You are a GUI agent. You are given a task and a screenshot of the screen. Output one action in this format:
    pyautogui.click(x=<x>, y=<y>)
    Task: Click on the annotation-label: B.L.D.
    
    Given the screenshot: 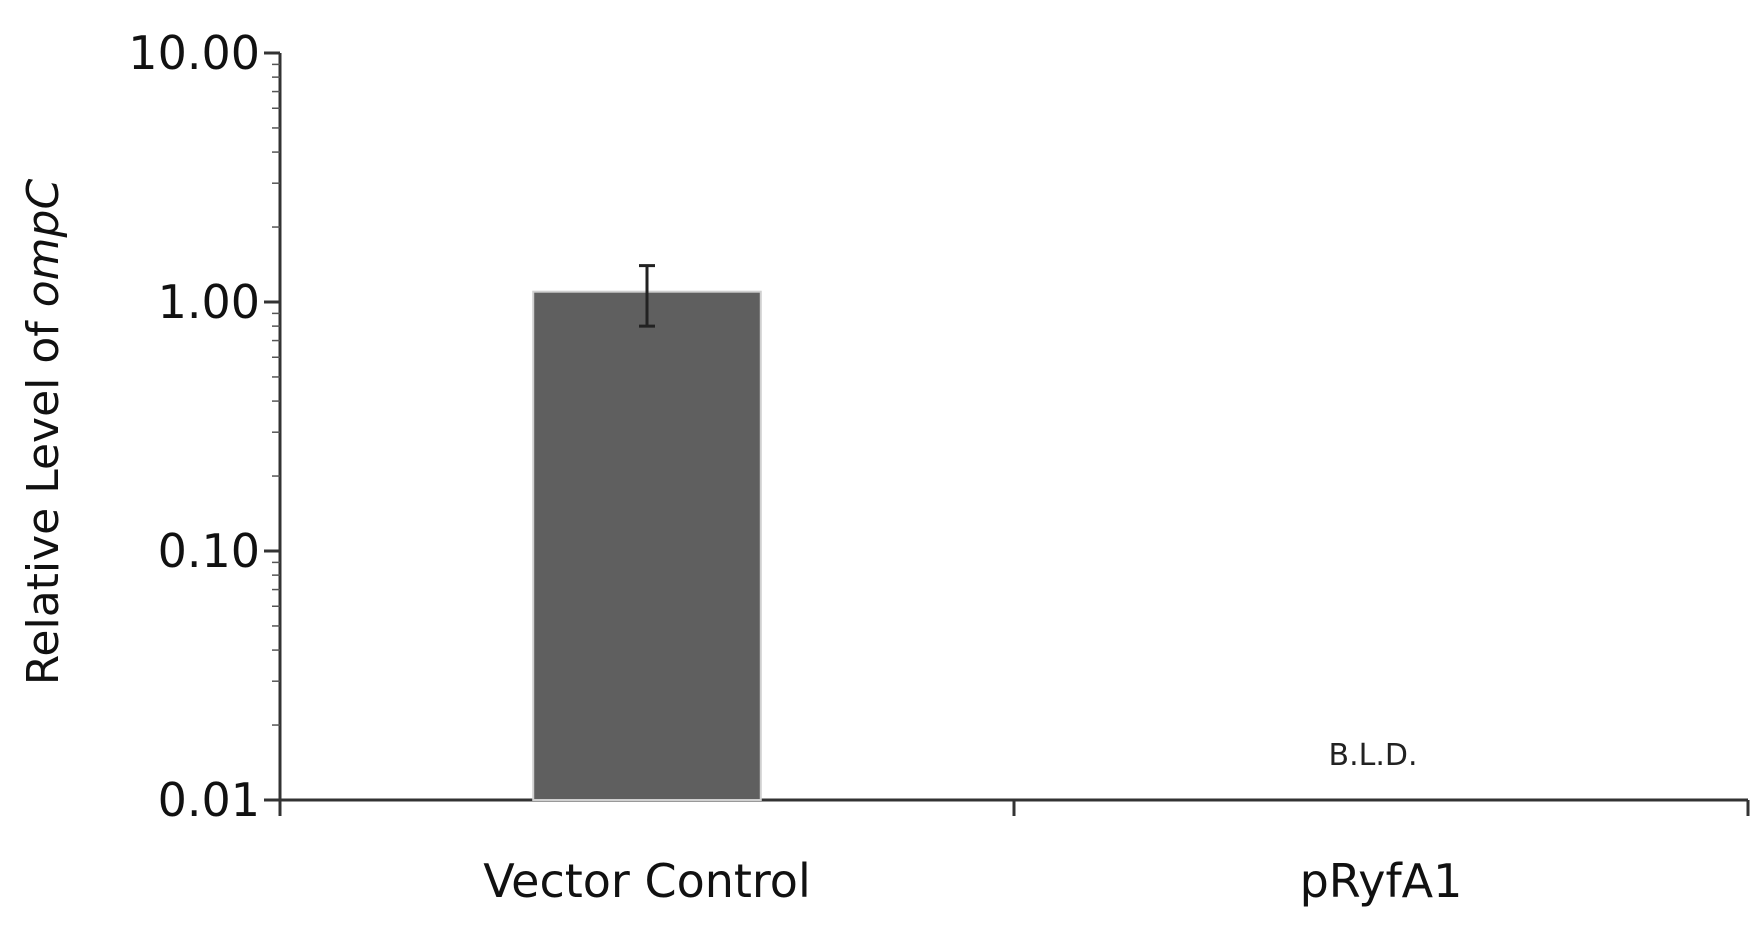 What is the action you would take?
    pyautogui.click(x=1372, y=755)
    